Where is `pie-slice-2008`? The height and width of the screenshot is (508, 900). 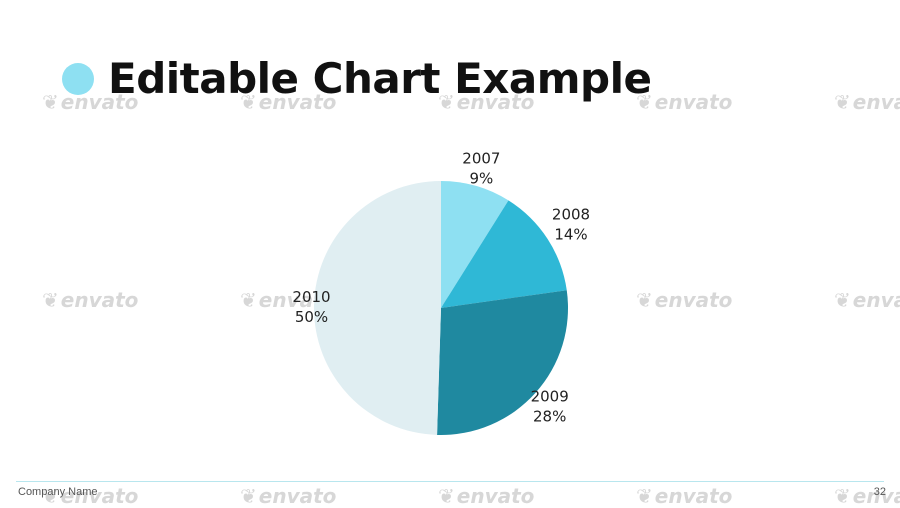
pie-slice-2008 is located at coordinates (504, 254).